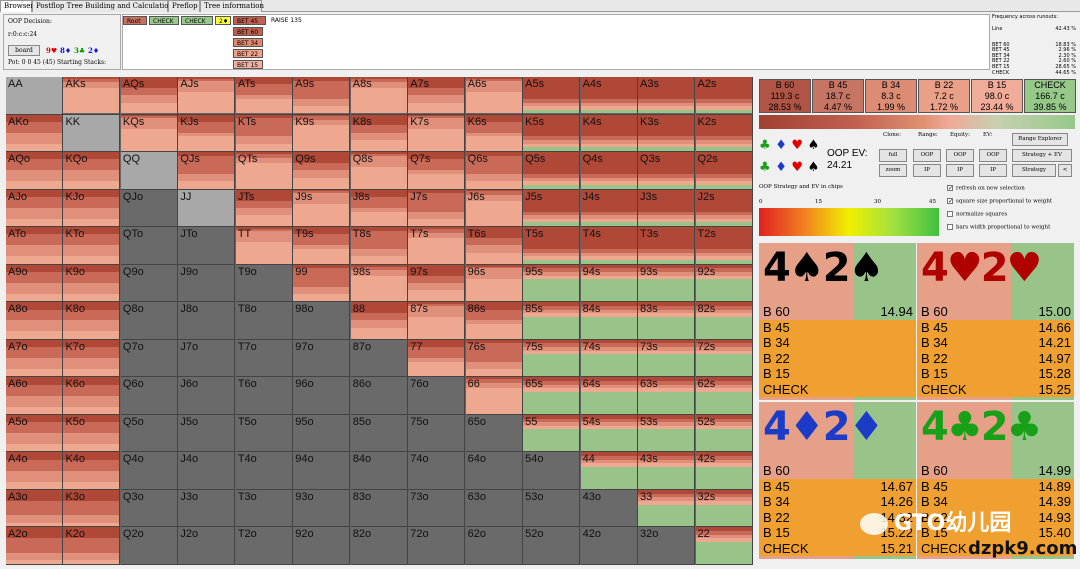  What do you see at coordinates (437, 358) in the screenshot?
I see `hand-cell: 77` at bounding box center [437, 358].